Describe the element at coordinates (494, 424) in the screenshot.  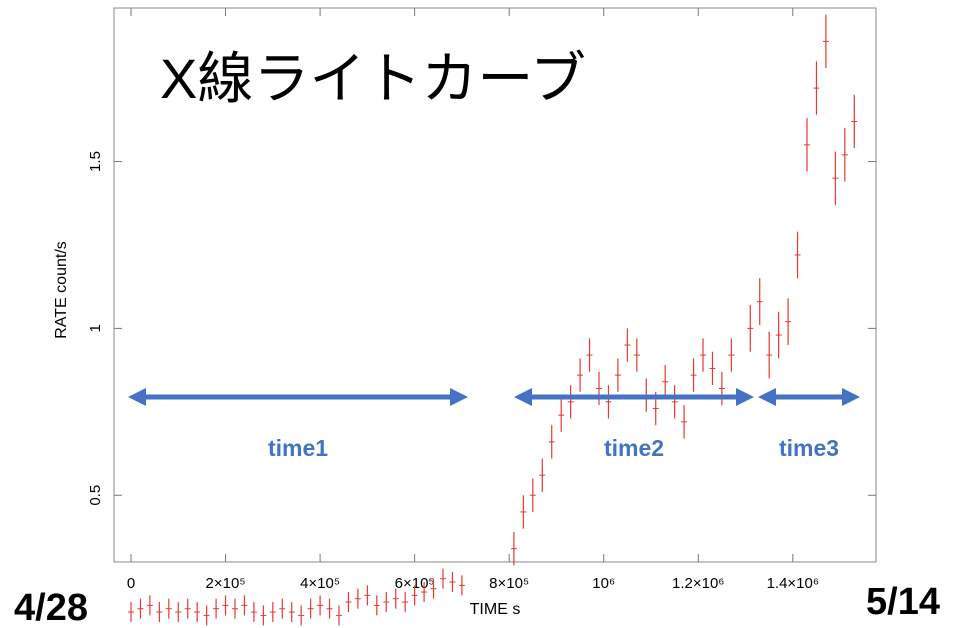
I see `time-range-arrows: time1 time2 time3` at that location.